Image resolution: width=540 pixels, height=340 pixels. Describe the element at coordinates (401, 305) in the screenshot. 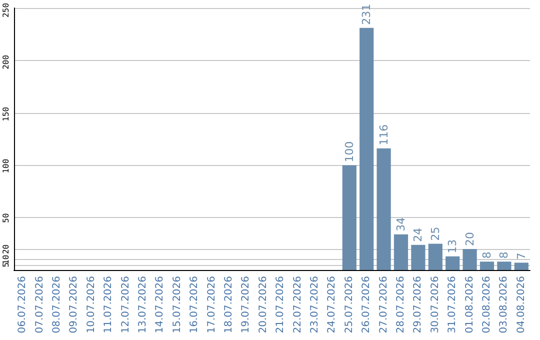

I see `x-tick-label: 28.07.2026` at that location.